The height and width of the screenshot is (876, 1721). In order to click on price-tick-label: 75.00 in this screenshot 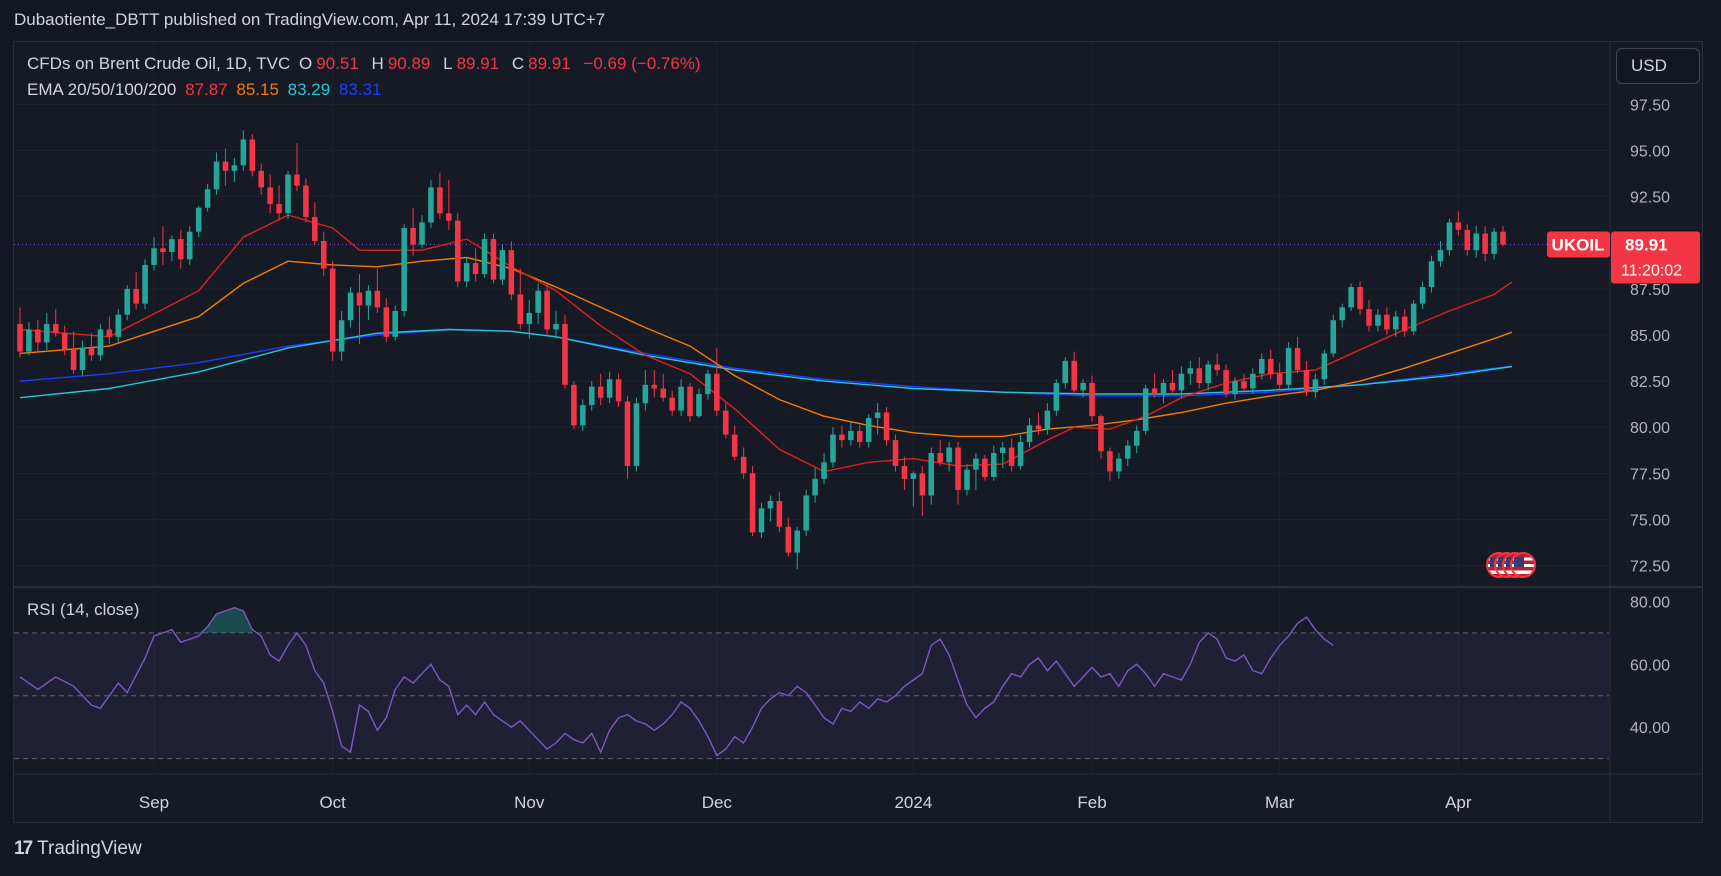, I will do `click(1650, 520)`.